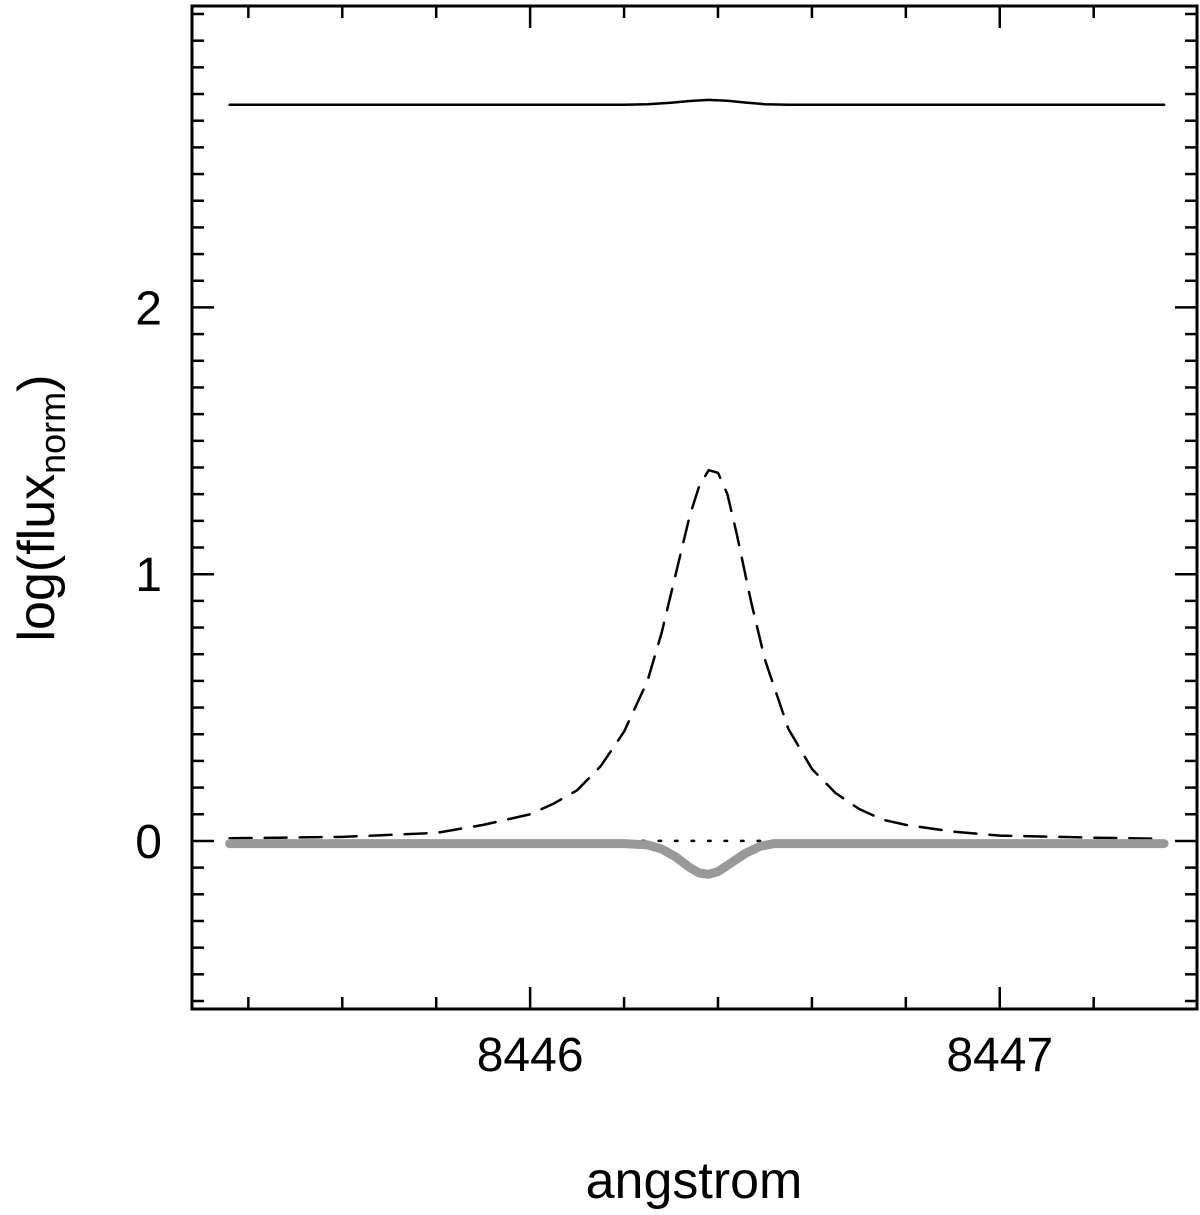 This screenshot has height=1215, width=1200. What do you see at coordinates (694, 1181) in the screenshot?
I see `x-axis-label: angstrom` at bounding box center [694, 1181].